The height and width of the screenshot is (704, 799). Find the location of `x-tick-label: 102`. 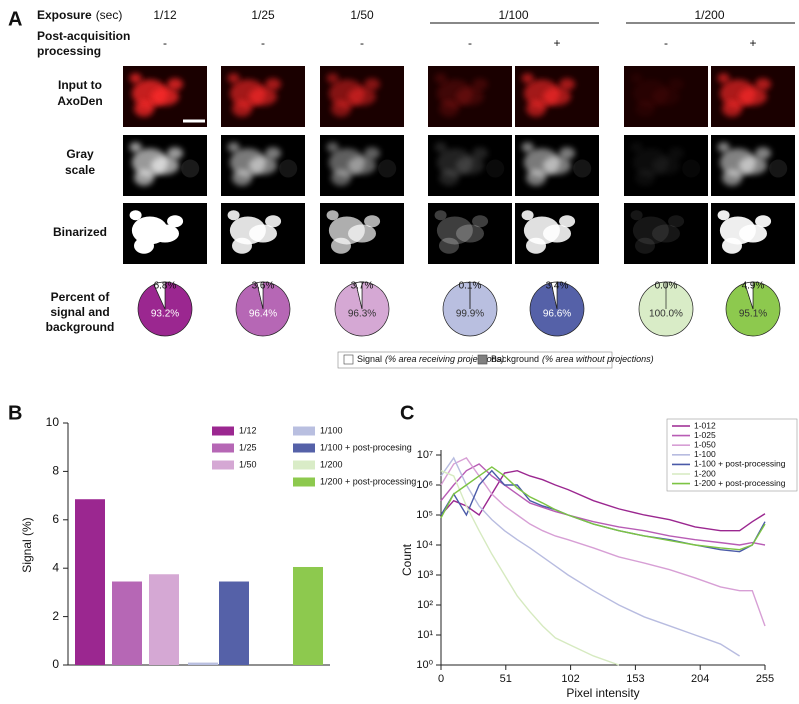

x-tick-label: 102 is located at coordinates (570, 679).